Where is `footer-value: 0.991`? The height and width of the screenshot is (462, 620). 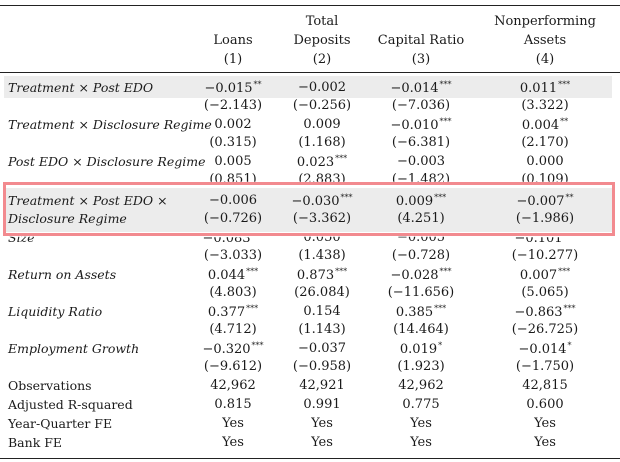
footer-value: 0.991 is located at coordinates (322, 404).